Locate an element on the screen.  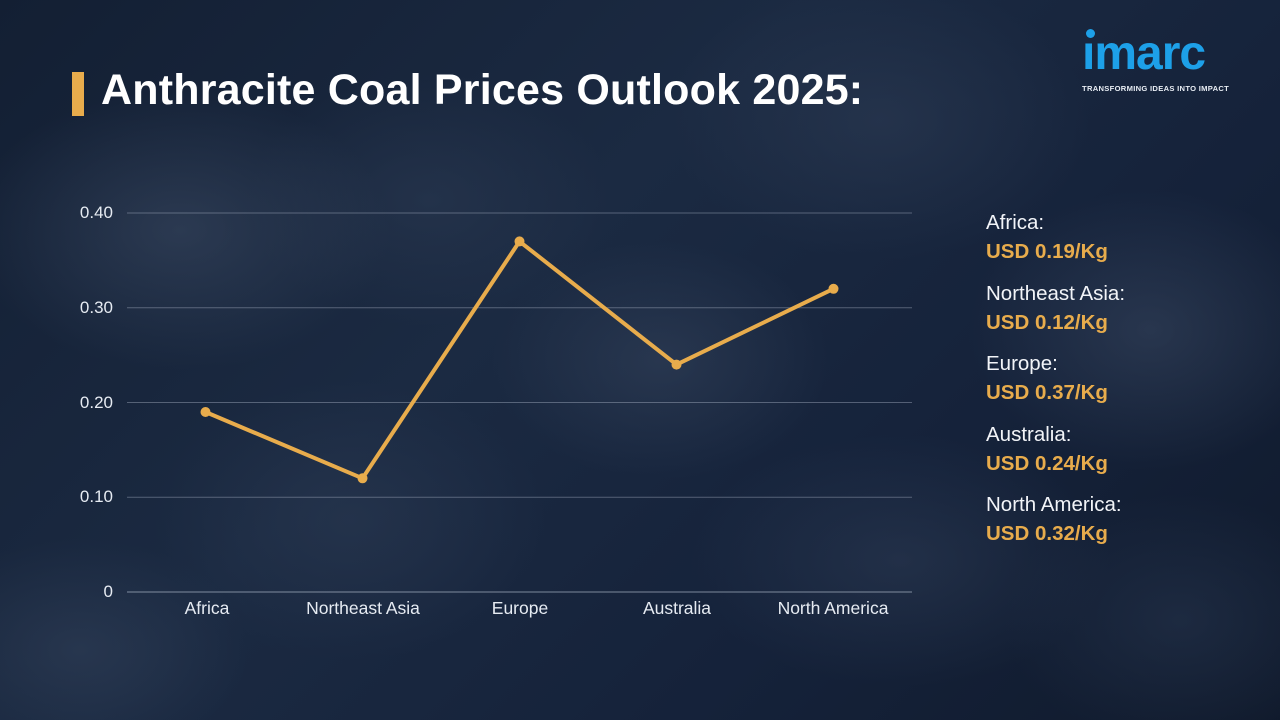
legend-price: USD 0.19/Kg is located at coordinates (1047, 251).